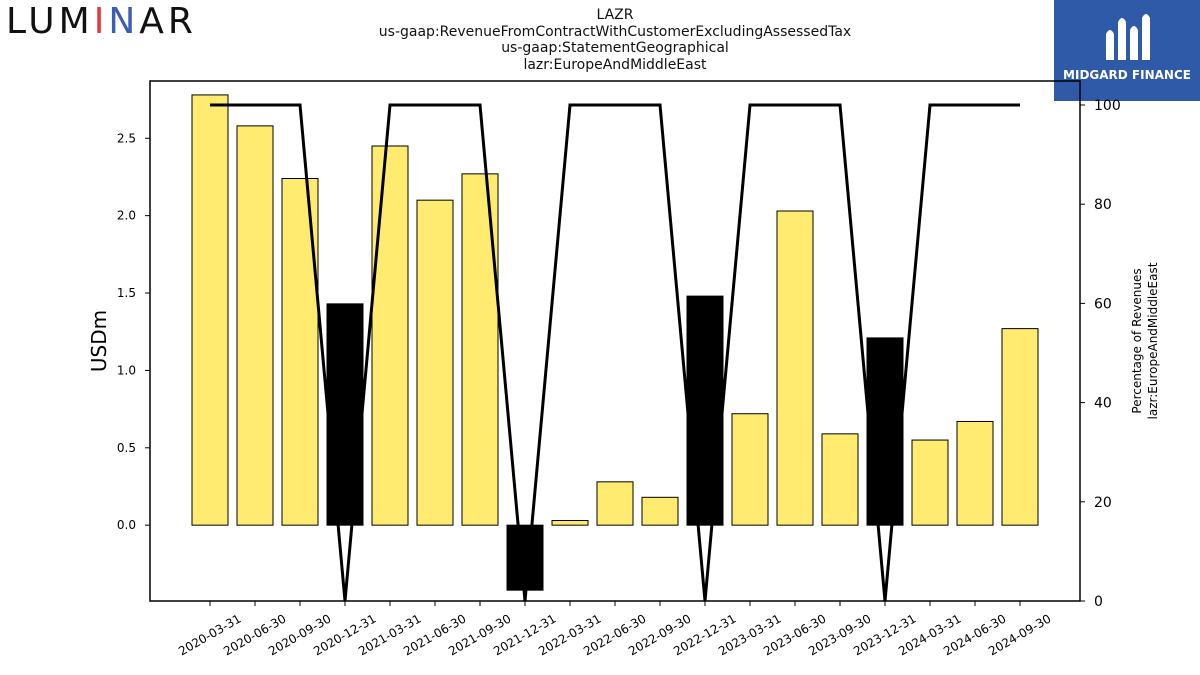 The width and height of the screenshot is (1200, 675). I want to click on chart-title-line-1: LAZR, so click(615, 15).